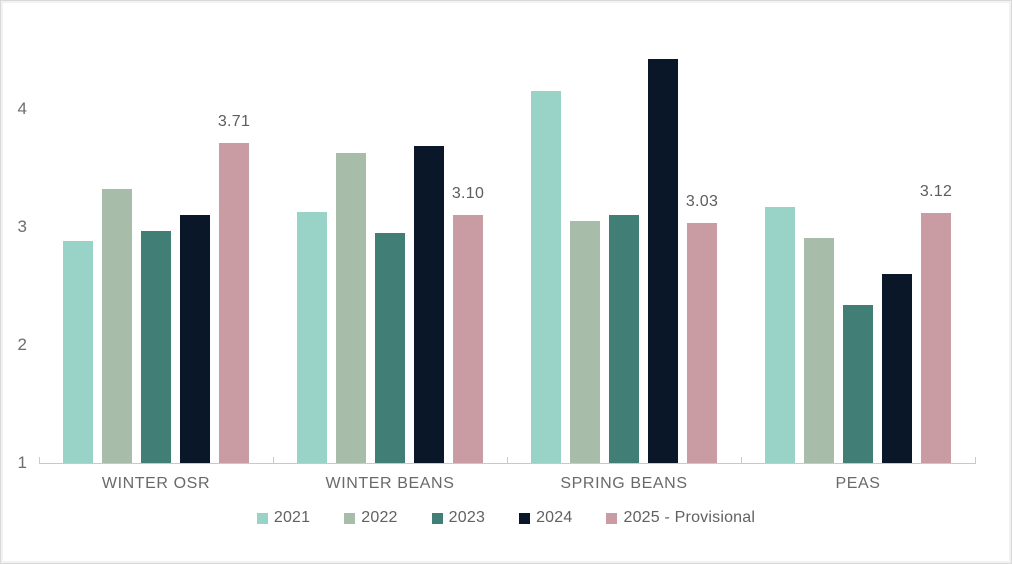  I want to click on legend-label: 2024, so click(554, 517).